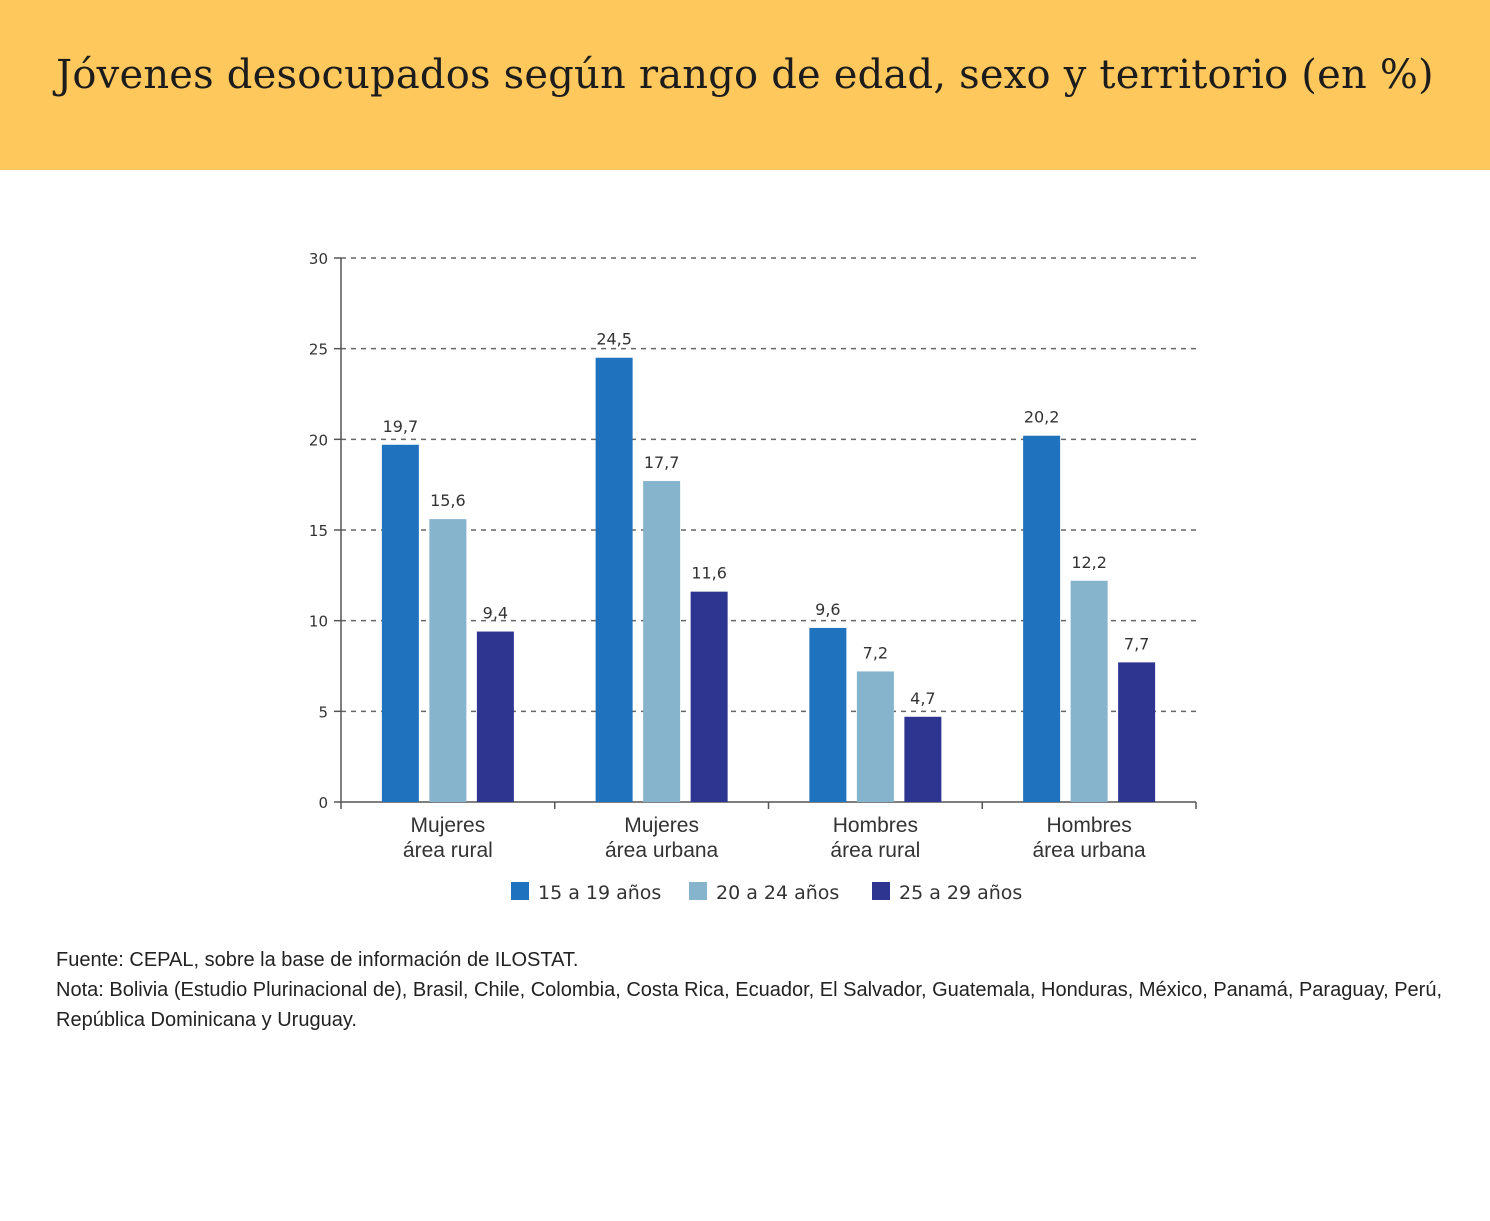 This screenshot has width=1490, height=1221. Describe the element at coordinates (662, 462) in the screenshot. I see `data-label: 17,7` at that location.